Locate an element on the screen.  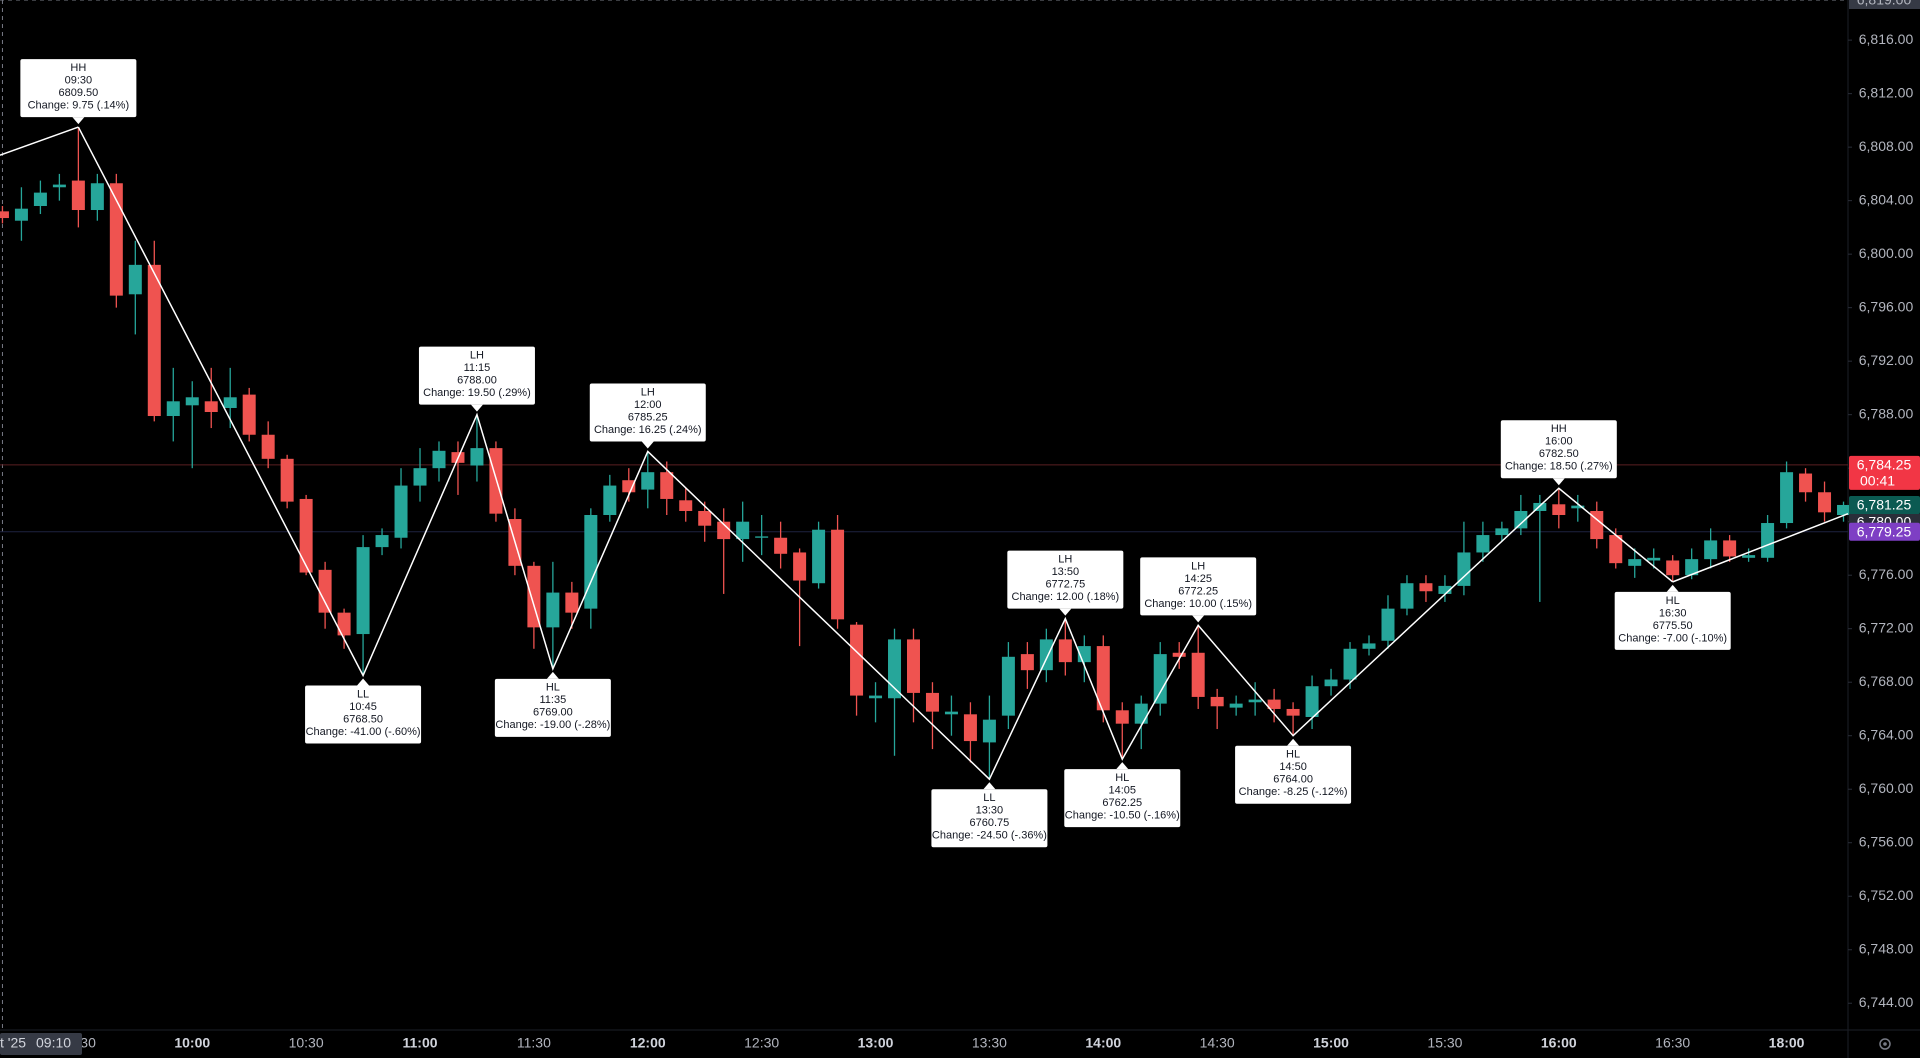
y-tick-label: 6,776.00 is located at coordinates (1886, 574).